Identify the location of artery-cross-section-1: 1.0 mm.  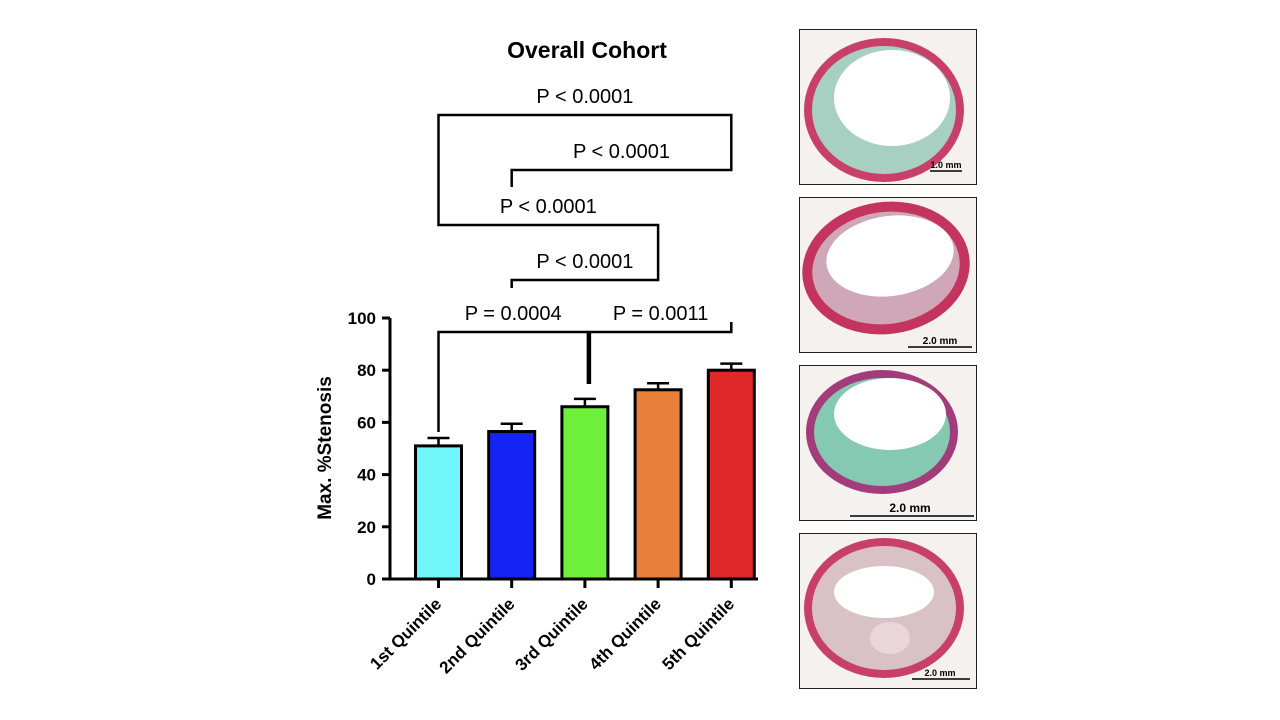
(888, 107).